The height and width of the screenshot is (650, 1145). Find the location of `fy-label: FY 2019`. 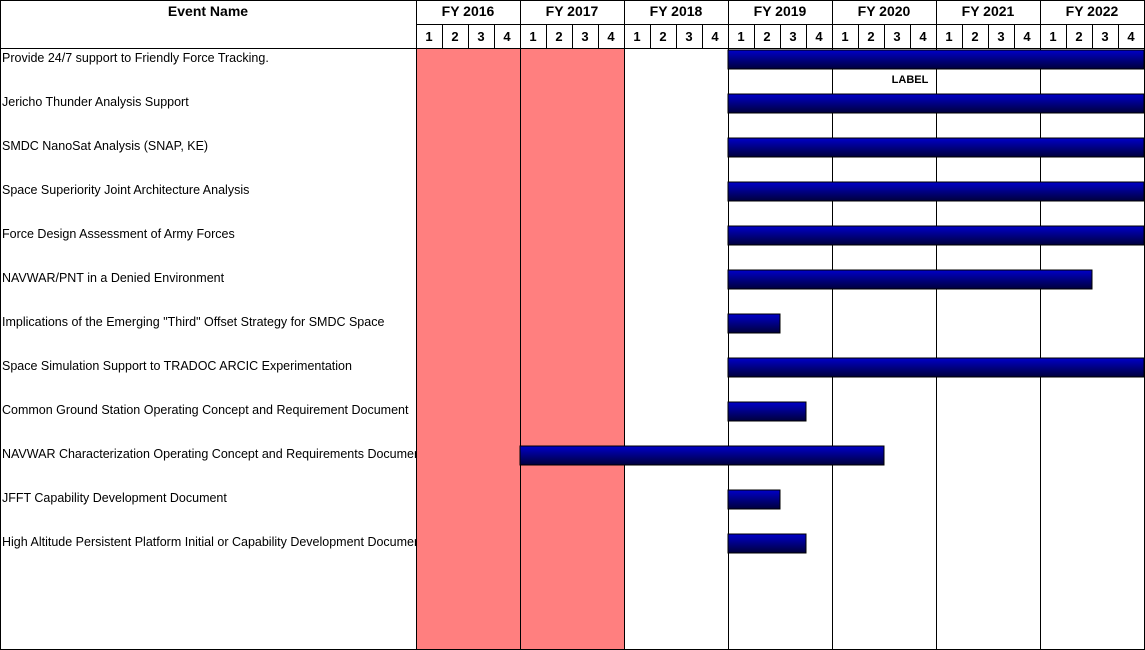

fy-label: FY 2019 is located at coordinates (780, 11).